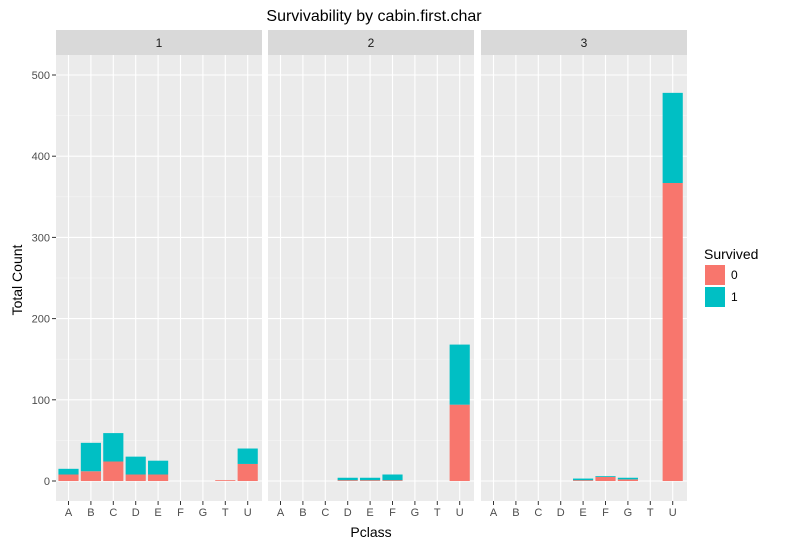 The height and width of the screenshot is (546, 785). Describe the element at coordinates (374, 16) in the screenshot. I see `chart-title: Survivability by cabin.first.char` at that location.